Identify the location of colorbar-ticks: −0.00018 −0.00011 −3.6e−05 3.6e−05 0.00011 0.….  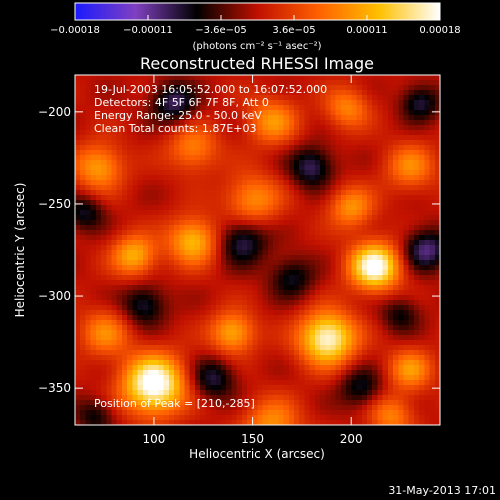
(255, 25).